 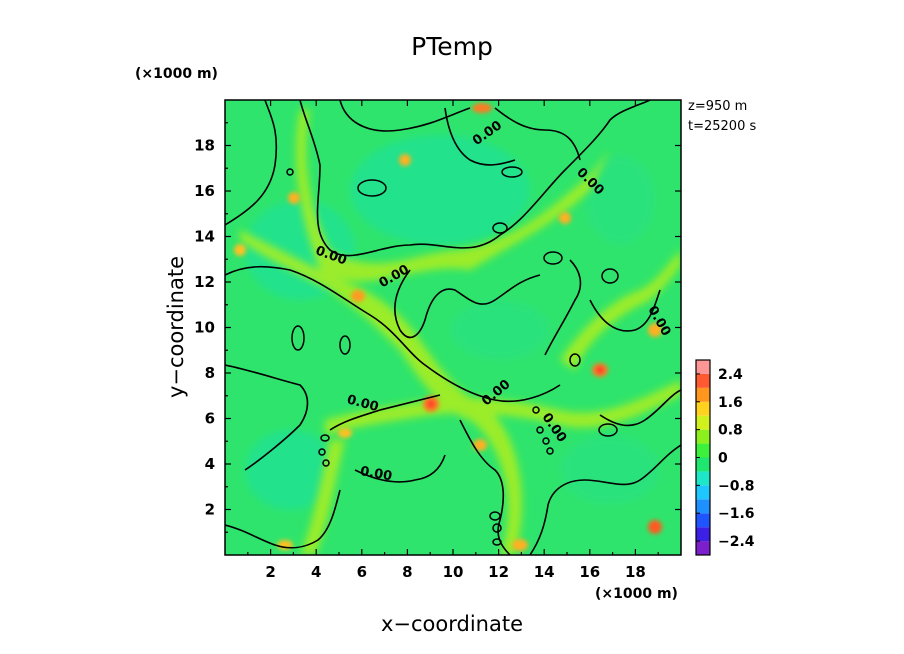 I want to click on y-tick-label: 4, so click(x=210, y=464).